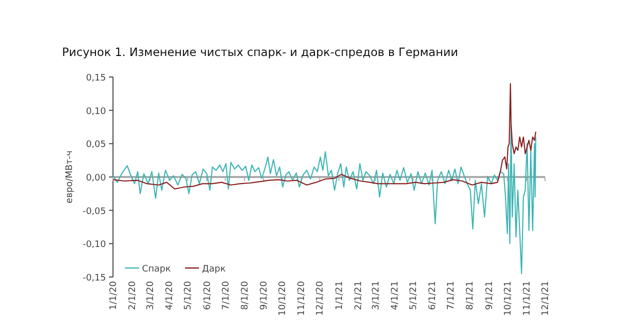  Describe the element at coordinates (302, 298) in the screenshot. I see `x-tick-label: 11/1/20` at that location.